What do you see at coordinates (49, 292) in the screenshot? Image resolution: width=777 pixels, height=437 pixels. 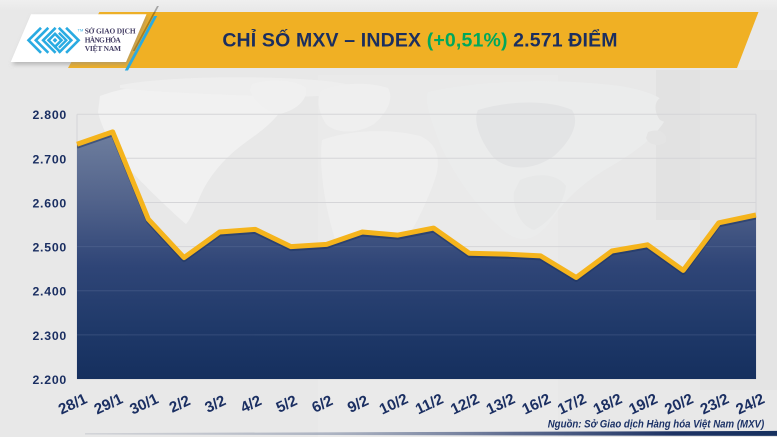 I see `svg-text: 2.400` at bounding box center [49, 292].